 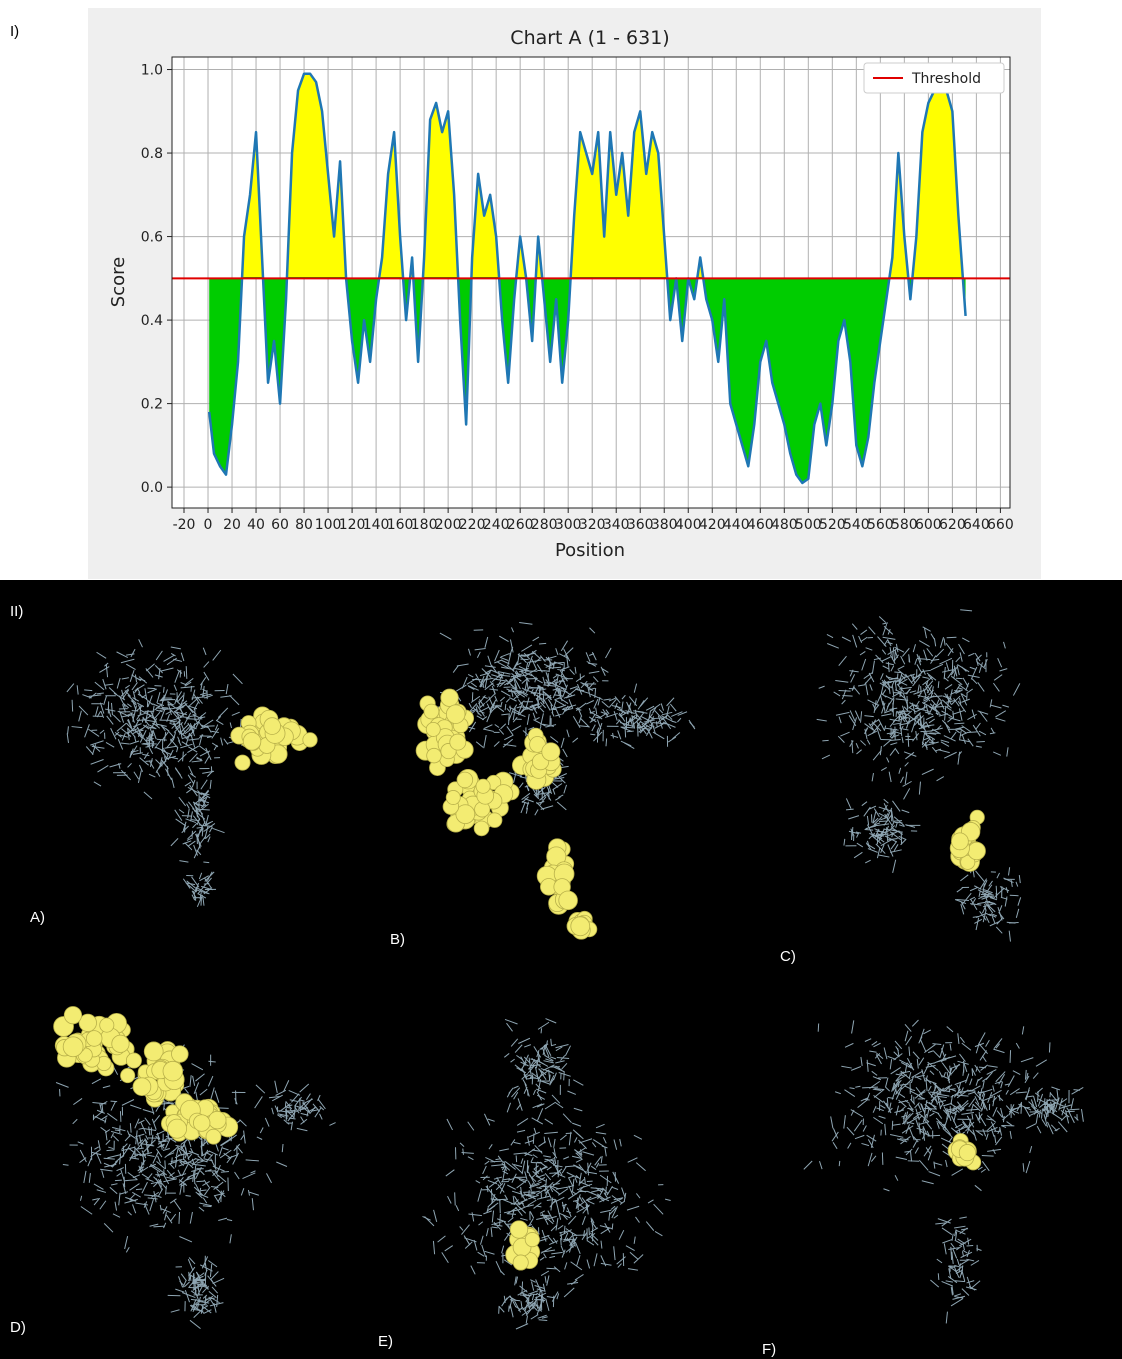 I want to click on y-tick-label: 0.6, so click(x=152, y=238).